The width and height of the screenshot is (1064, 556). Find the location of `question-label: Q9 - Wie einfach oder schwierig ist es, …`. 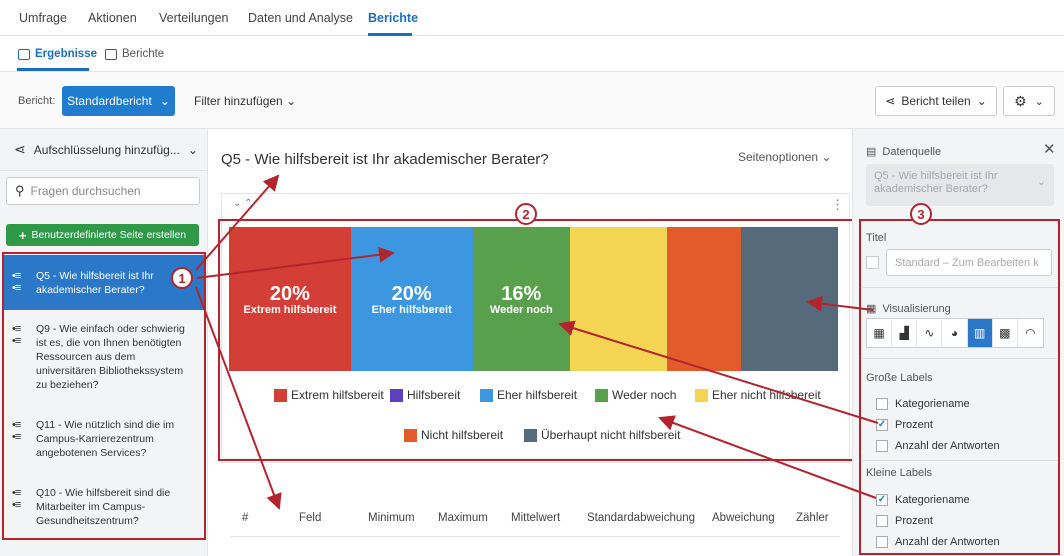

question-label: Q9 - Wie einfach oder schwierig ist es, … is located at coordinates (110, 357).